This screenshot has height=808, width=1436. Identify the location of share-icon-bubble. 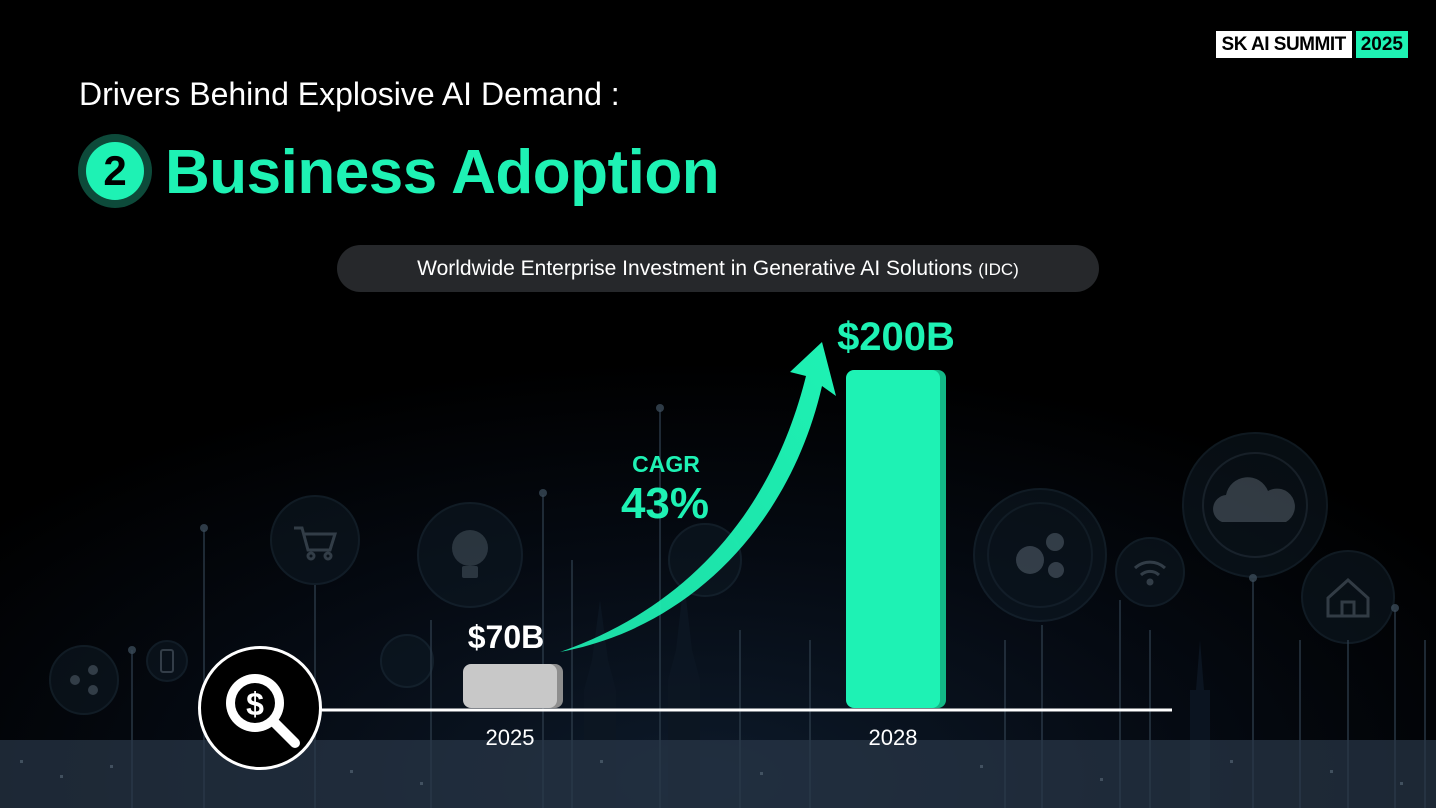
(84, 680).